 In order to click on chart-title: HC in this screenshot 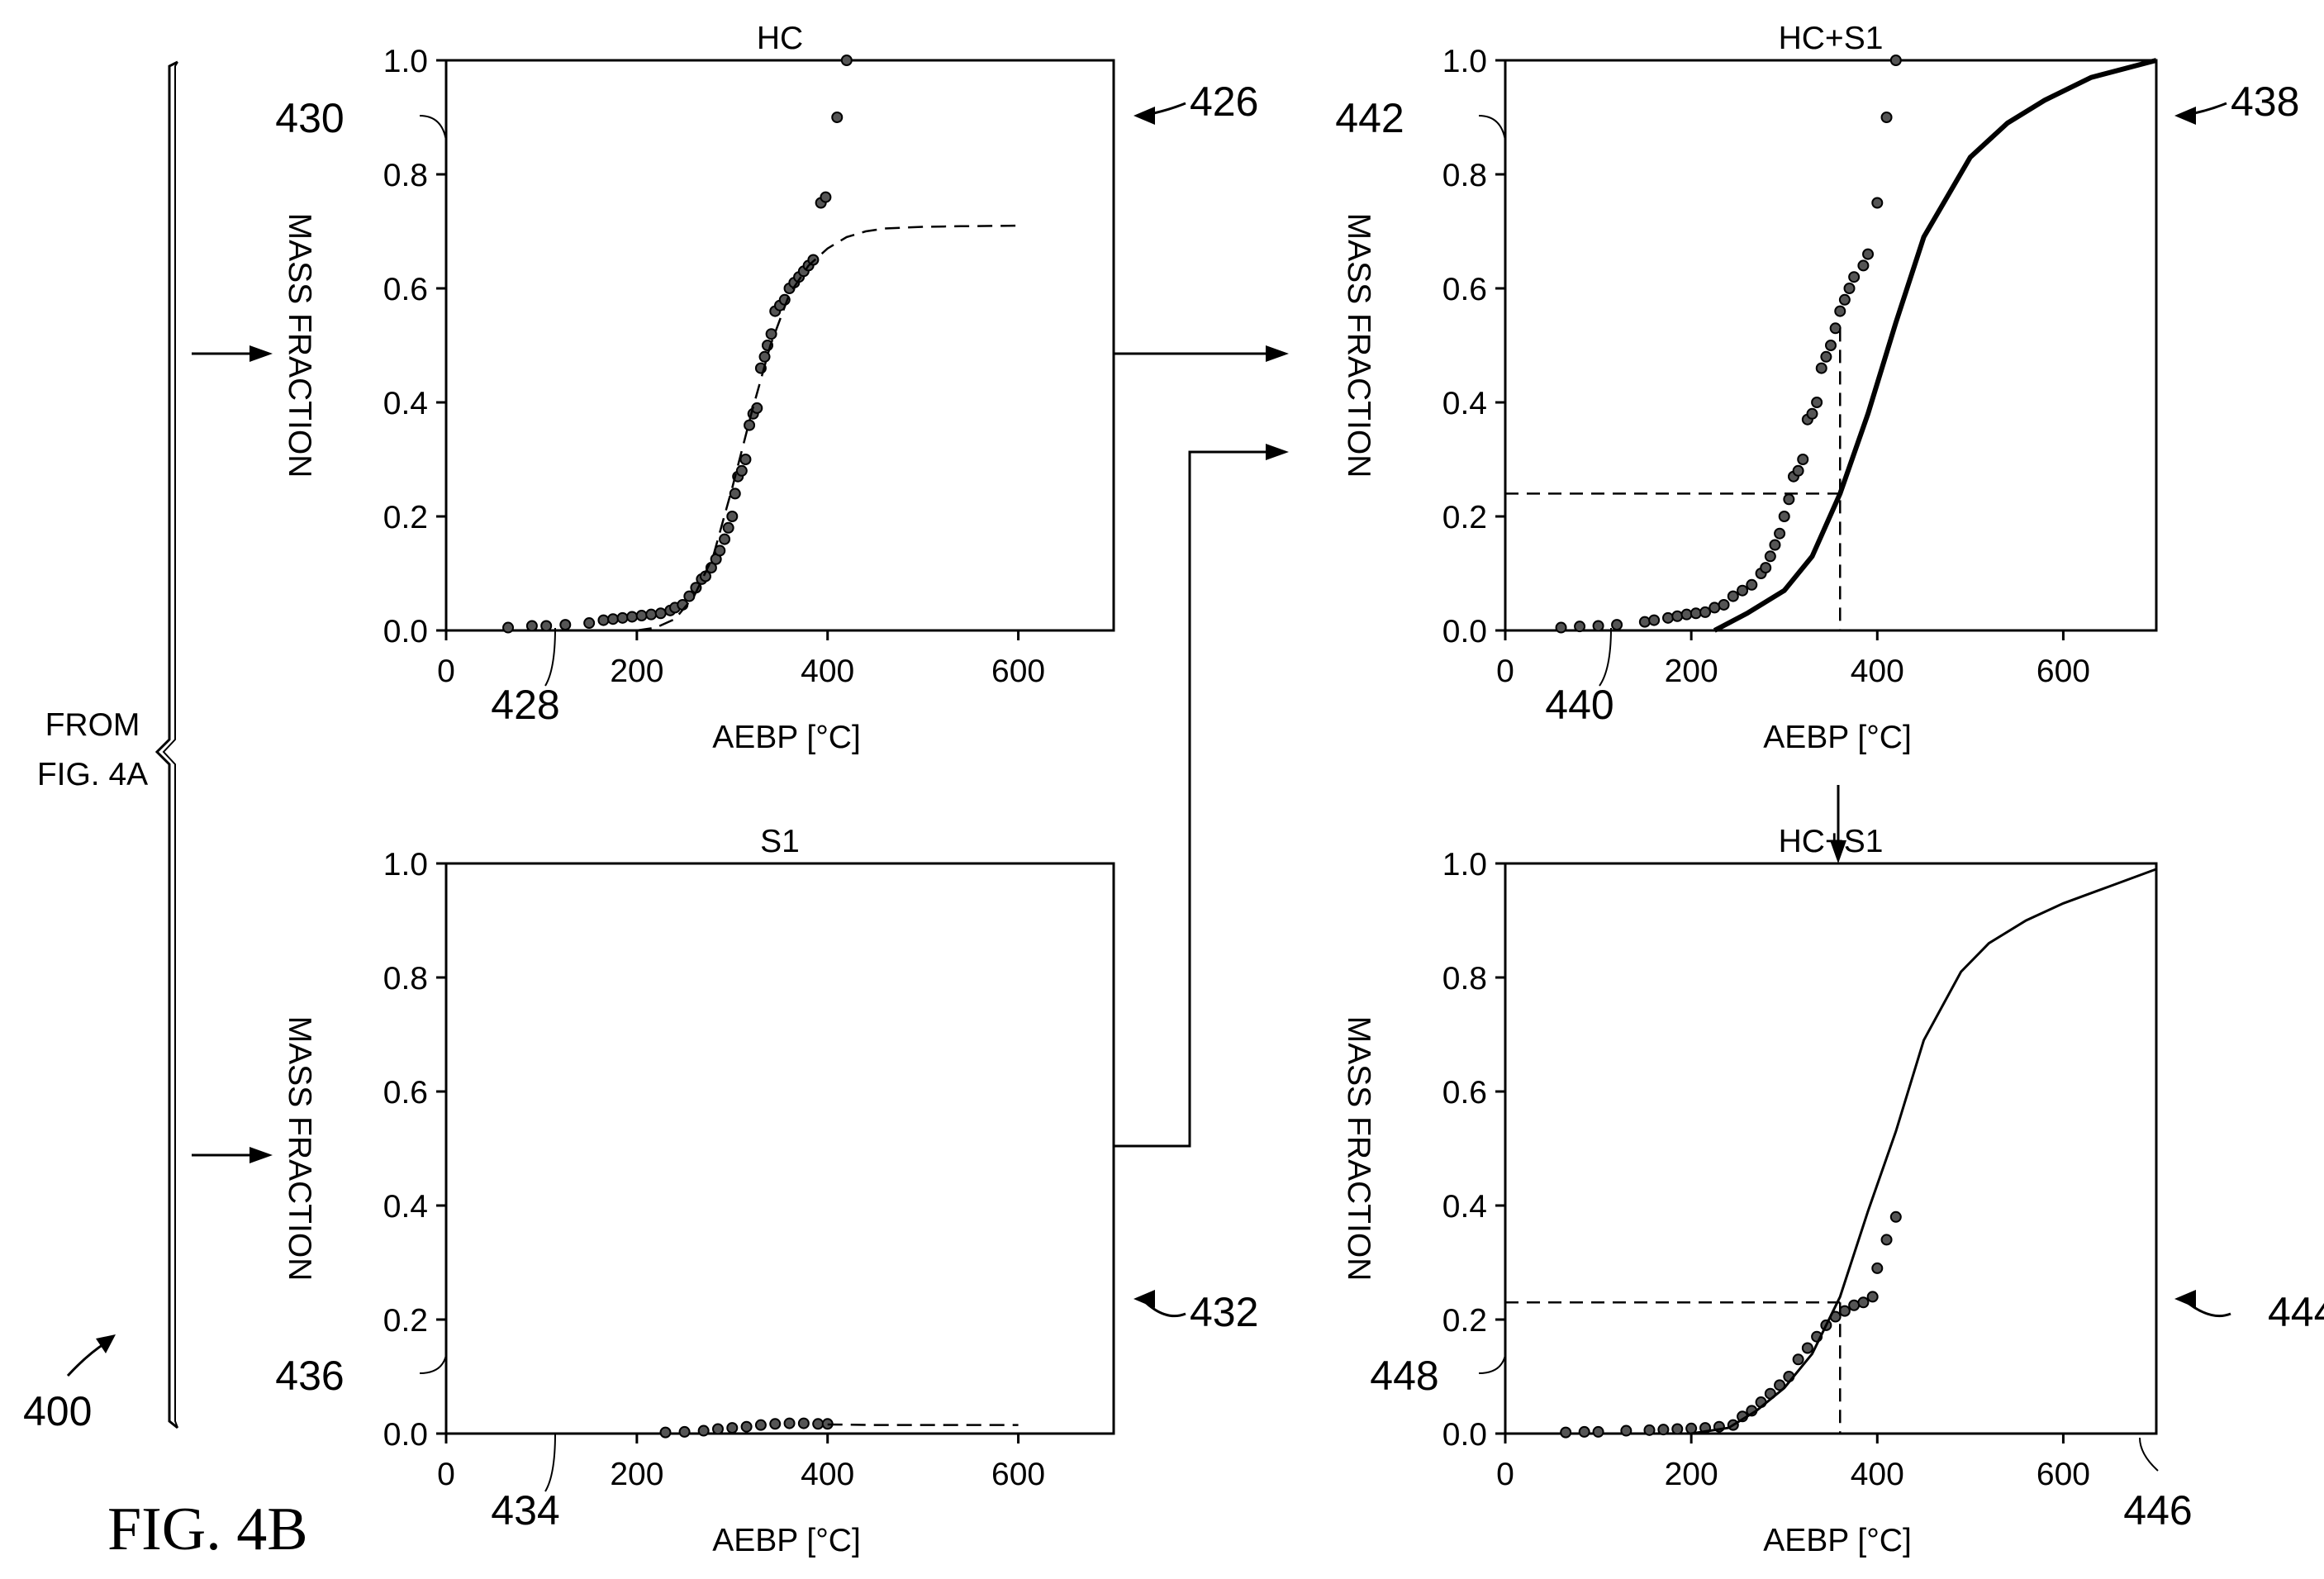, I will do `click(780, 38)`.